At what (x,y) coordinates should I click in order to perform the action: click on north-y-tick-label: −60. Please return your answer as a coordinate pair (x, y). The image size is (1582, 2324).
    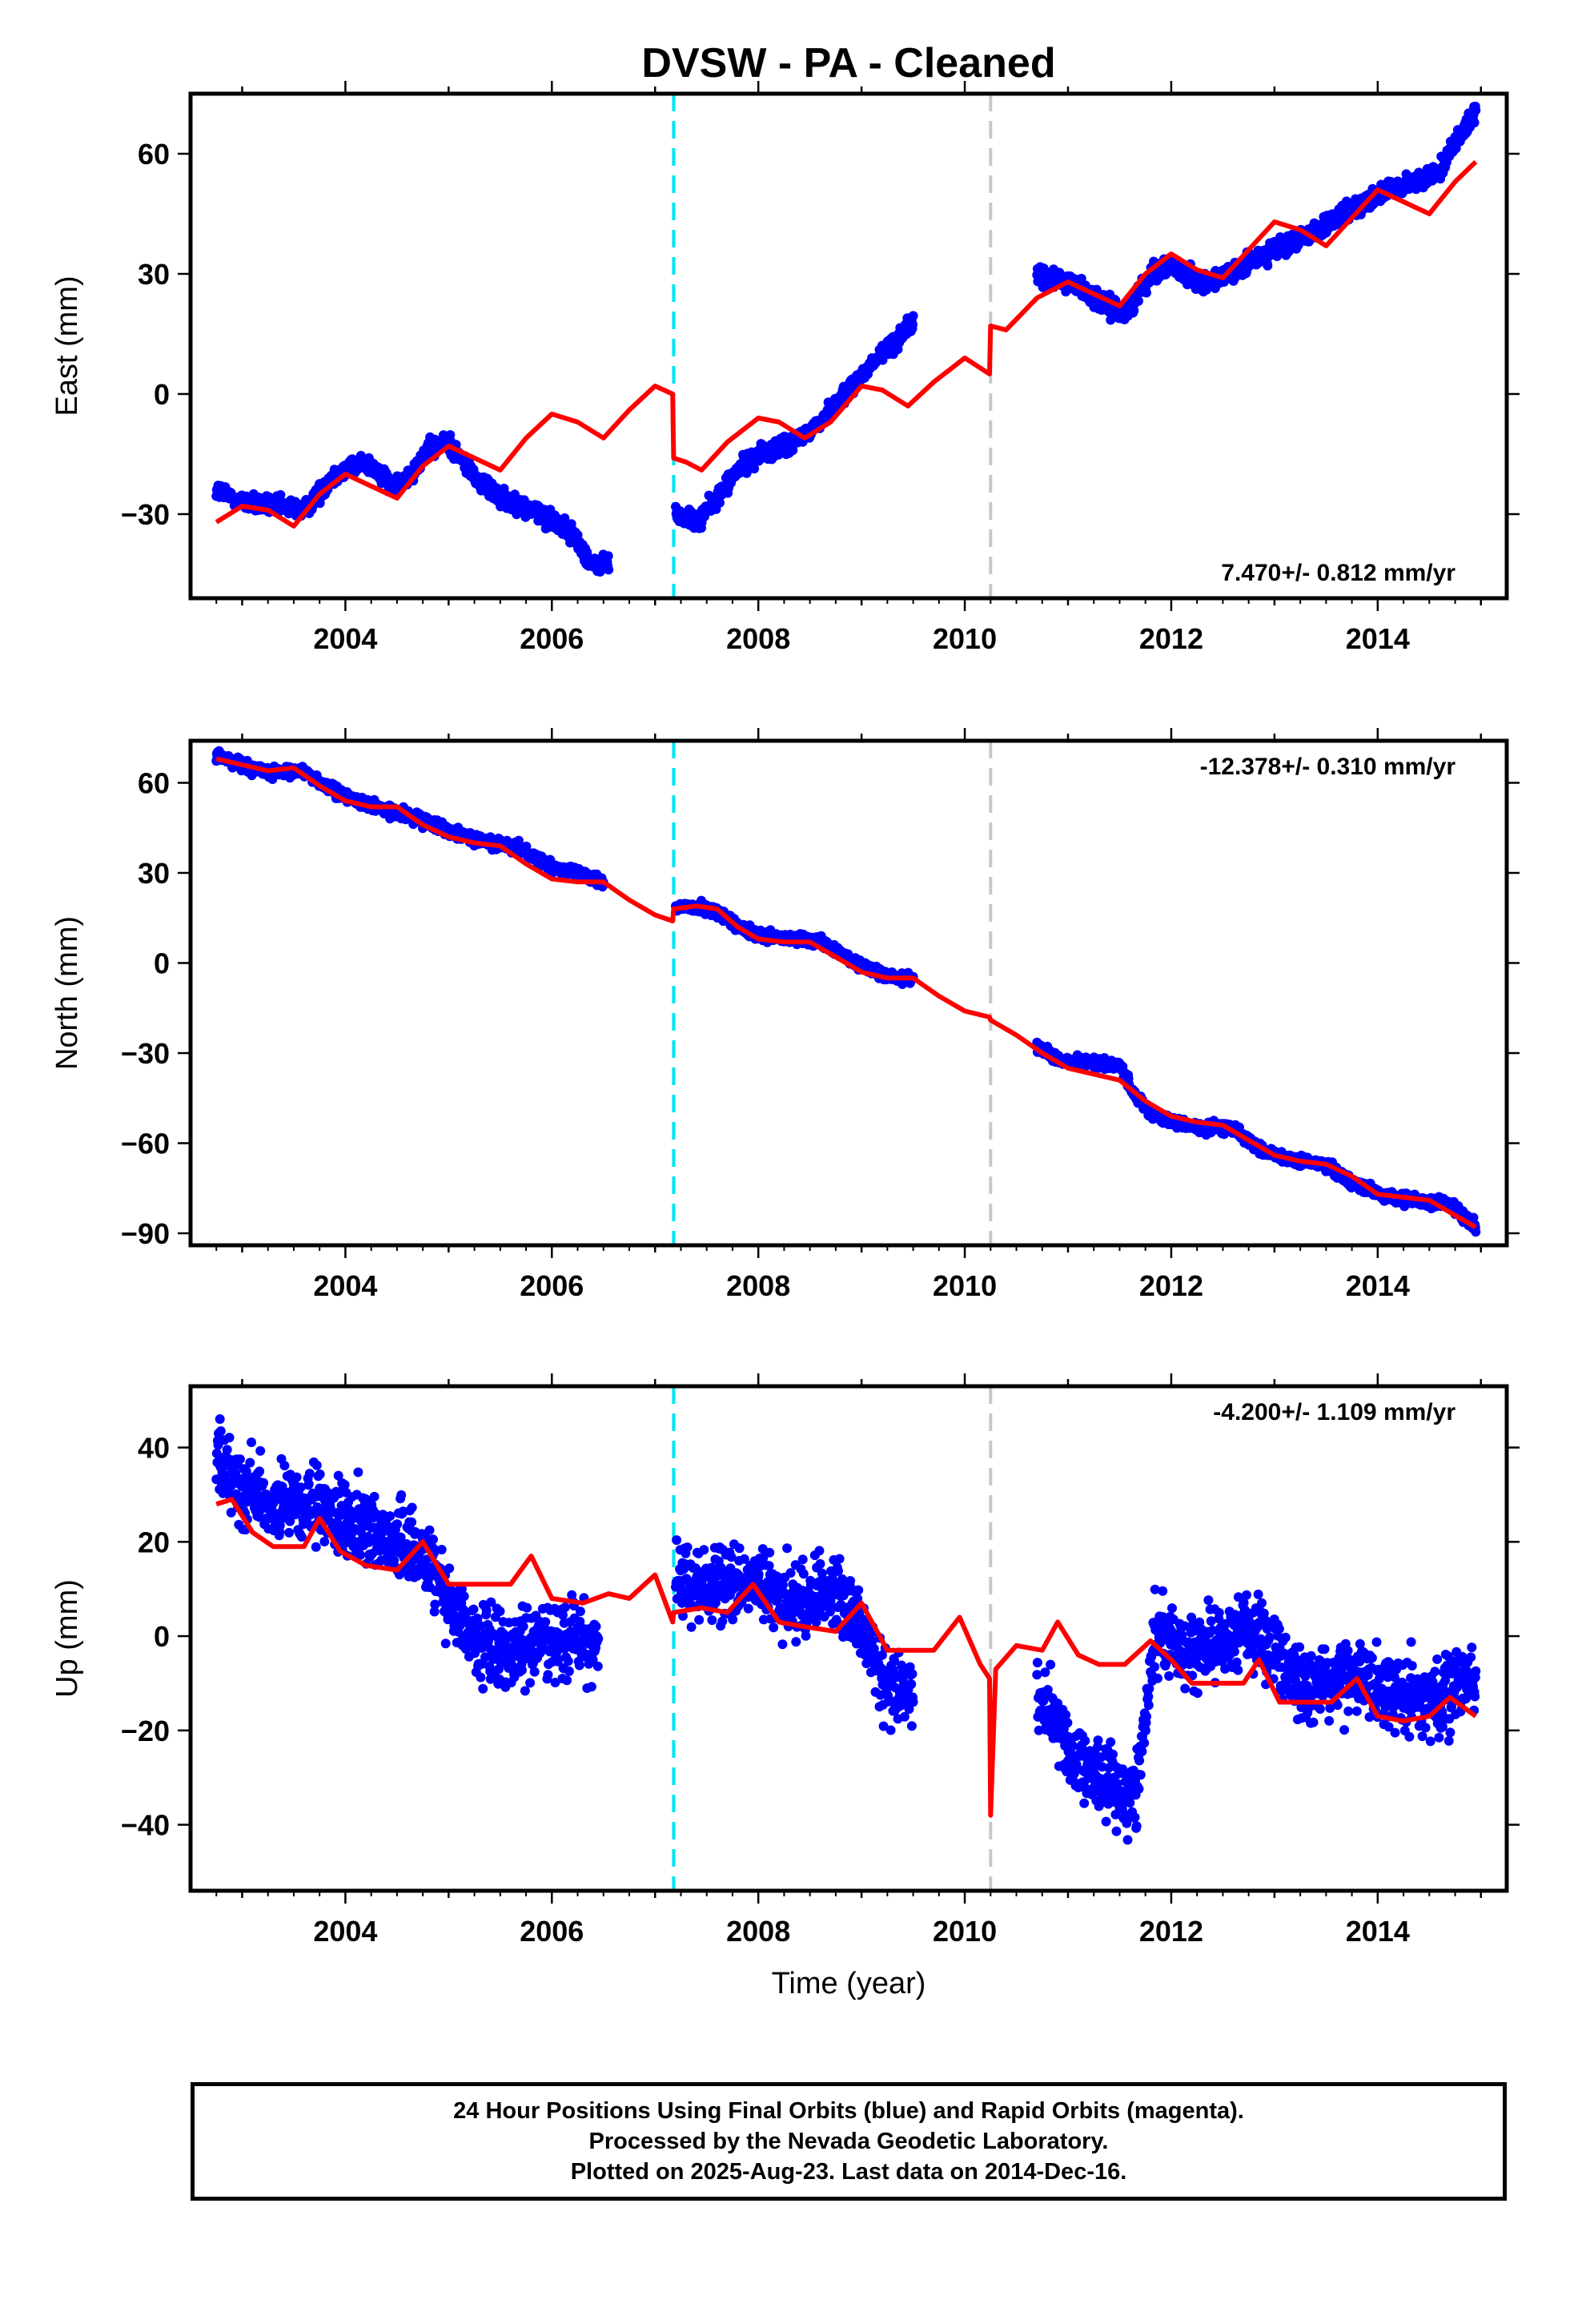
    Looking at the image, I should click on (145, 1144).